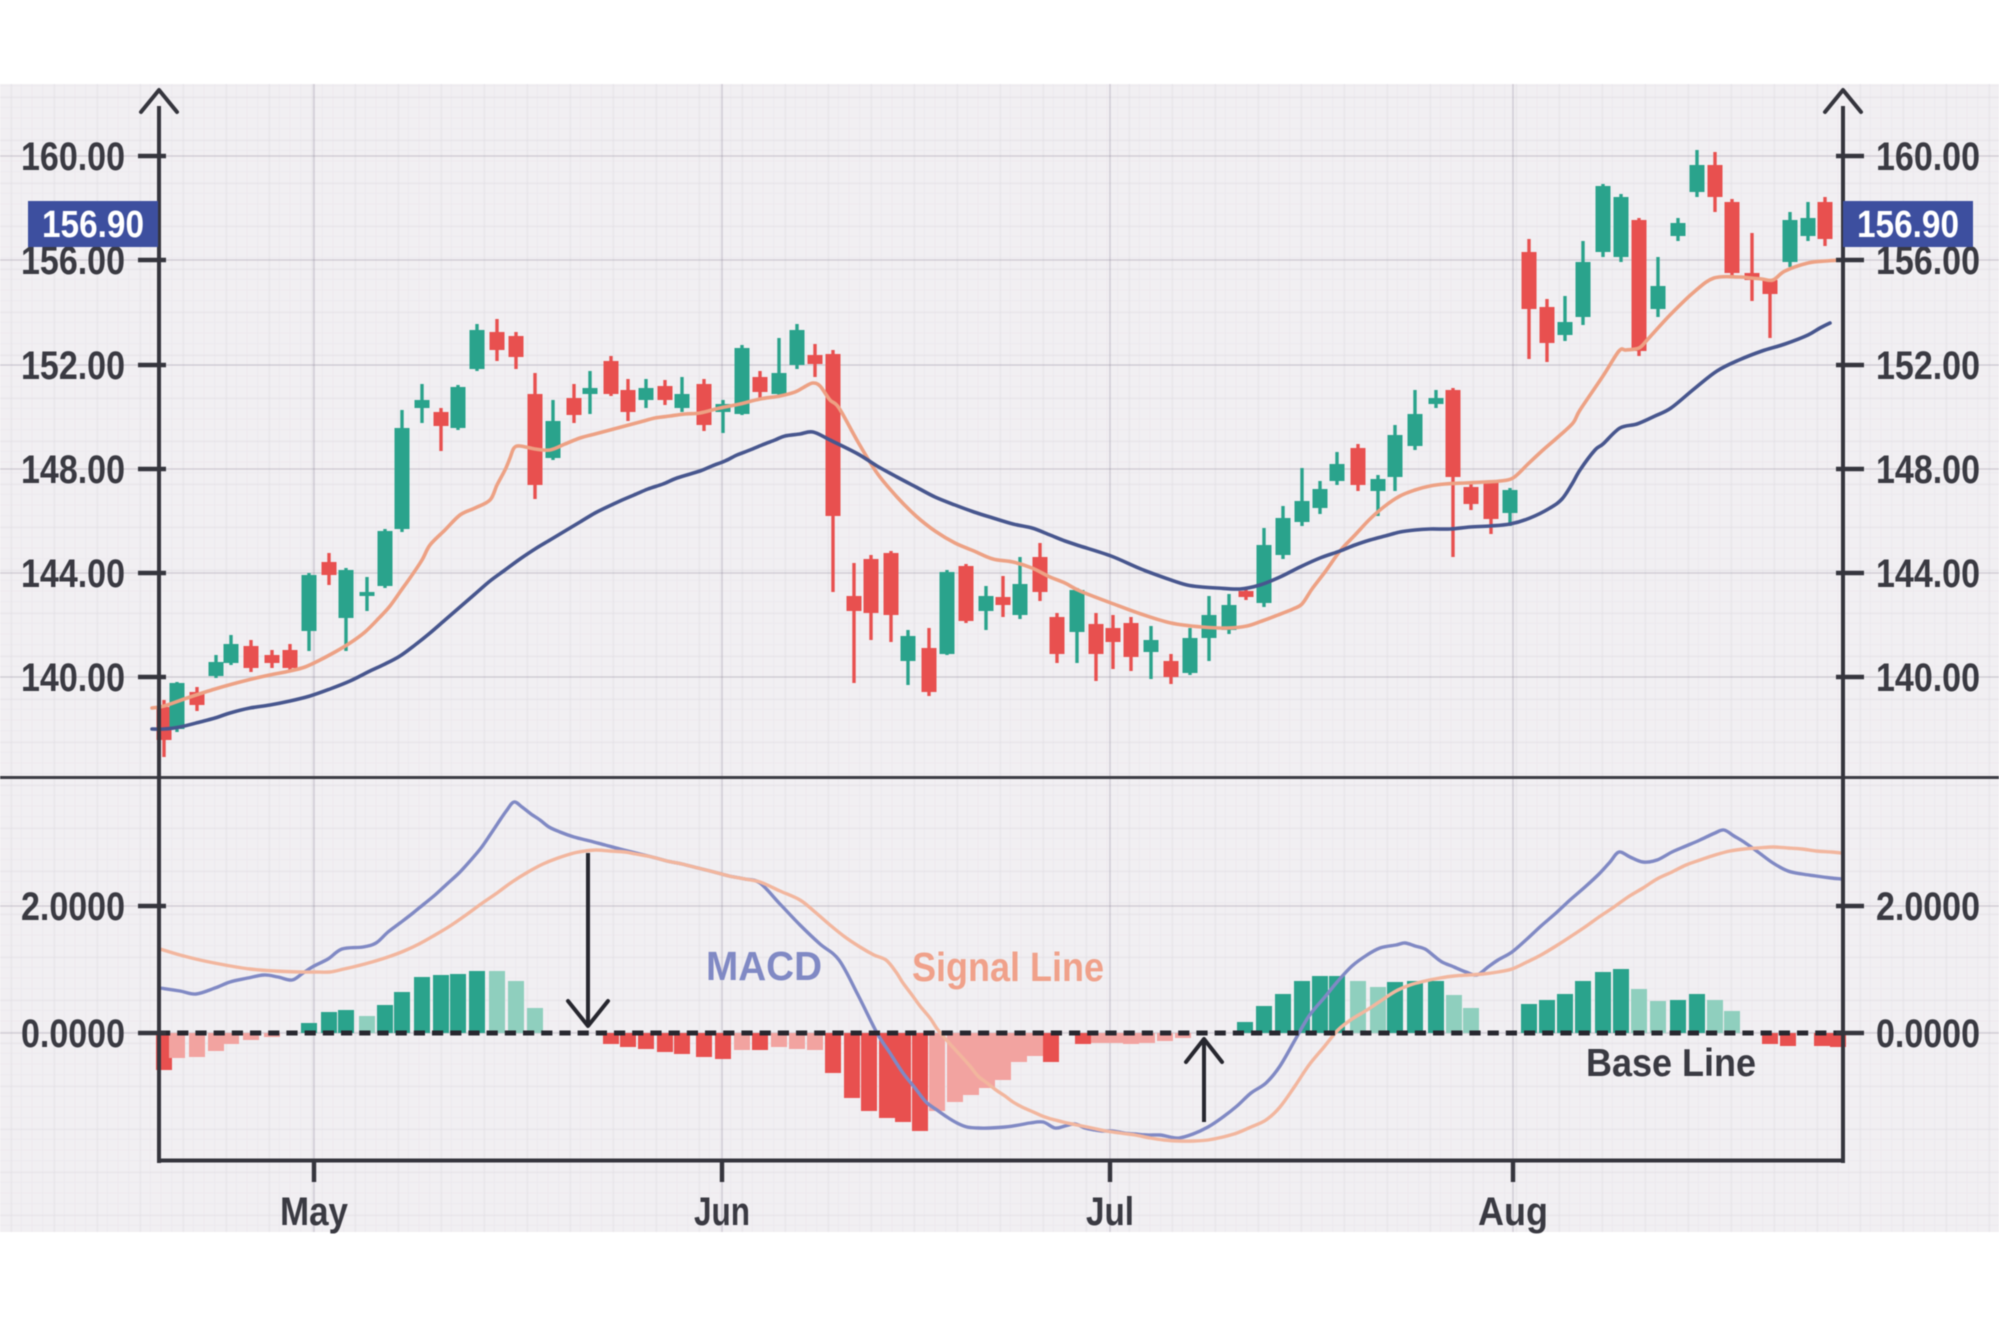 The width and height of the screenshot is (1999, 1318). What do you see at coordinates (1513, 1212) in the screenshot?
I see `svg-text: Aug` at bounding box center [1513, 1212].